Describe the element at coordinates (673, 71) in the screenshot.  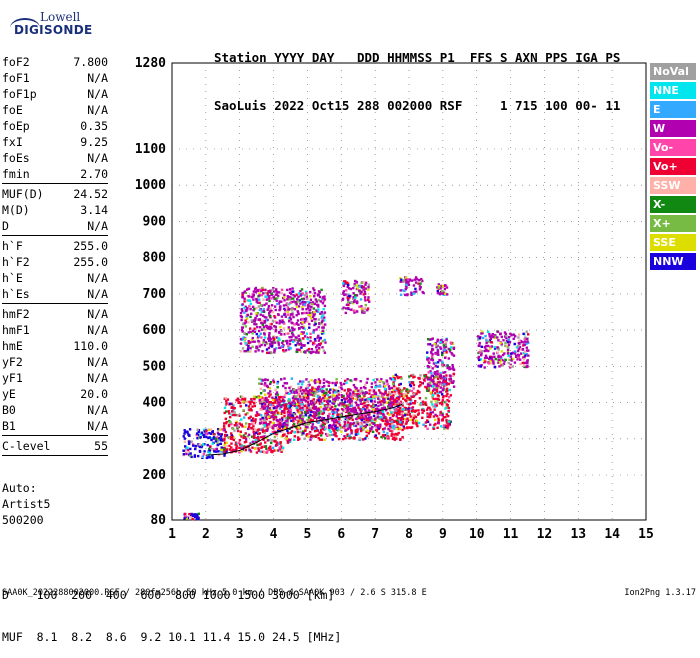
I see `legend-item-noval: NoVal` at that location.